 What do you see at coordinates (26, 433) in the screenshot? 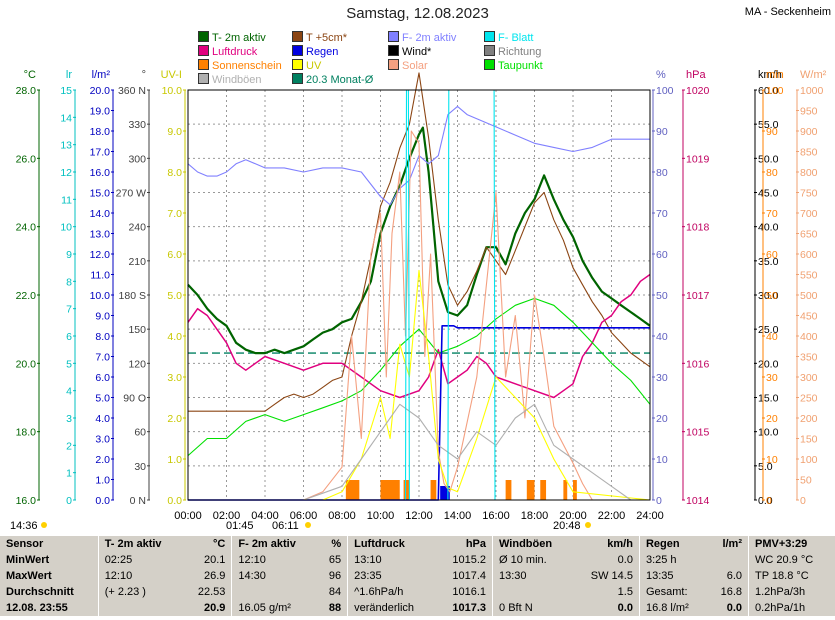
I see `axis-tick-label: 18.0` at bounding box center [26, 433].